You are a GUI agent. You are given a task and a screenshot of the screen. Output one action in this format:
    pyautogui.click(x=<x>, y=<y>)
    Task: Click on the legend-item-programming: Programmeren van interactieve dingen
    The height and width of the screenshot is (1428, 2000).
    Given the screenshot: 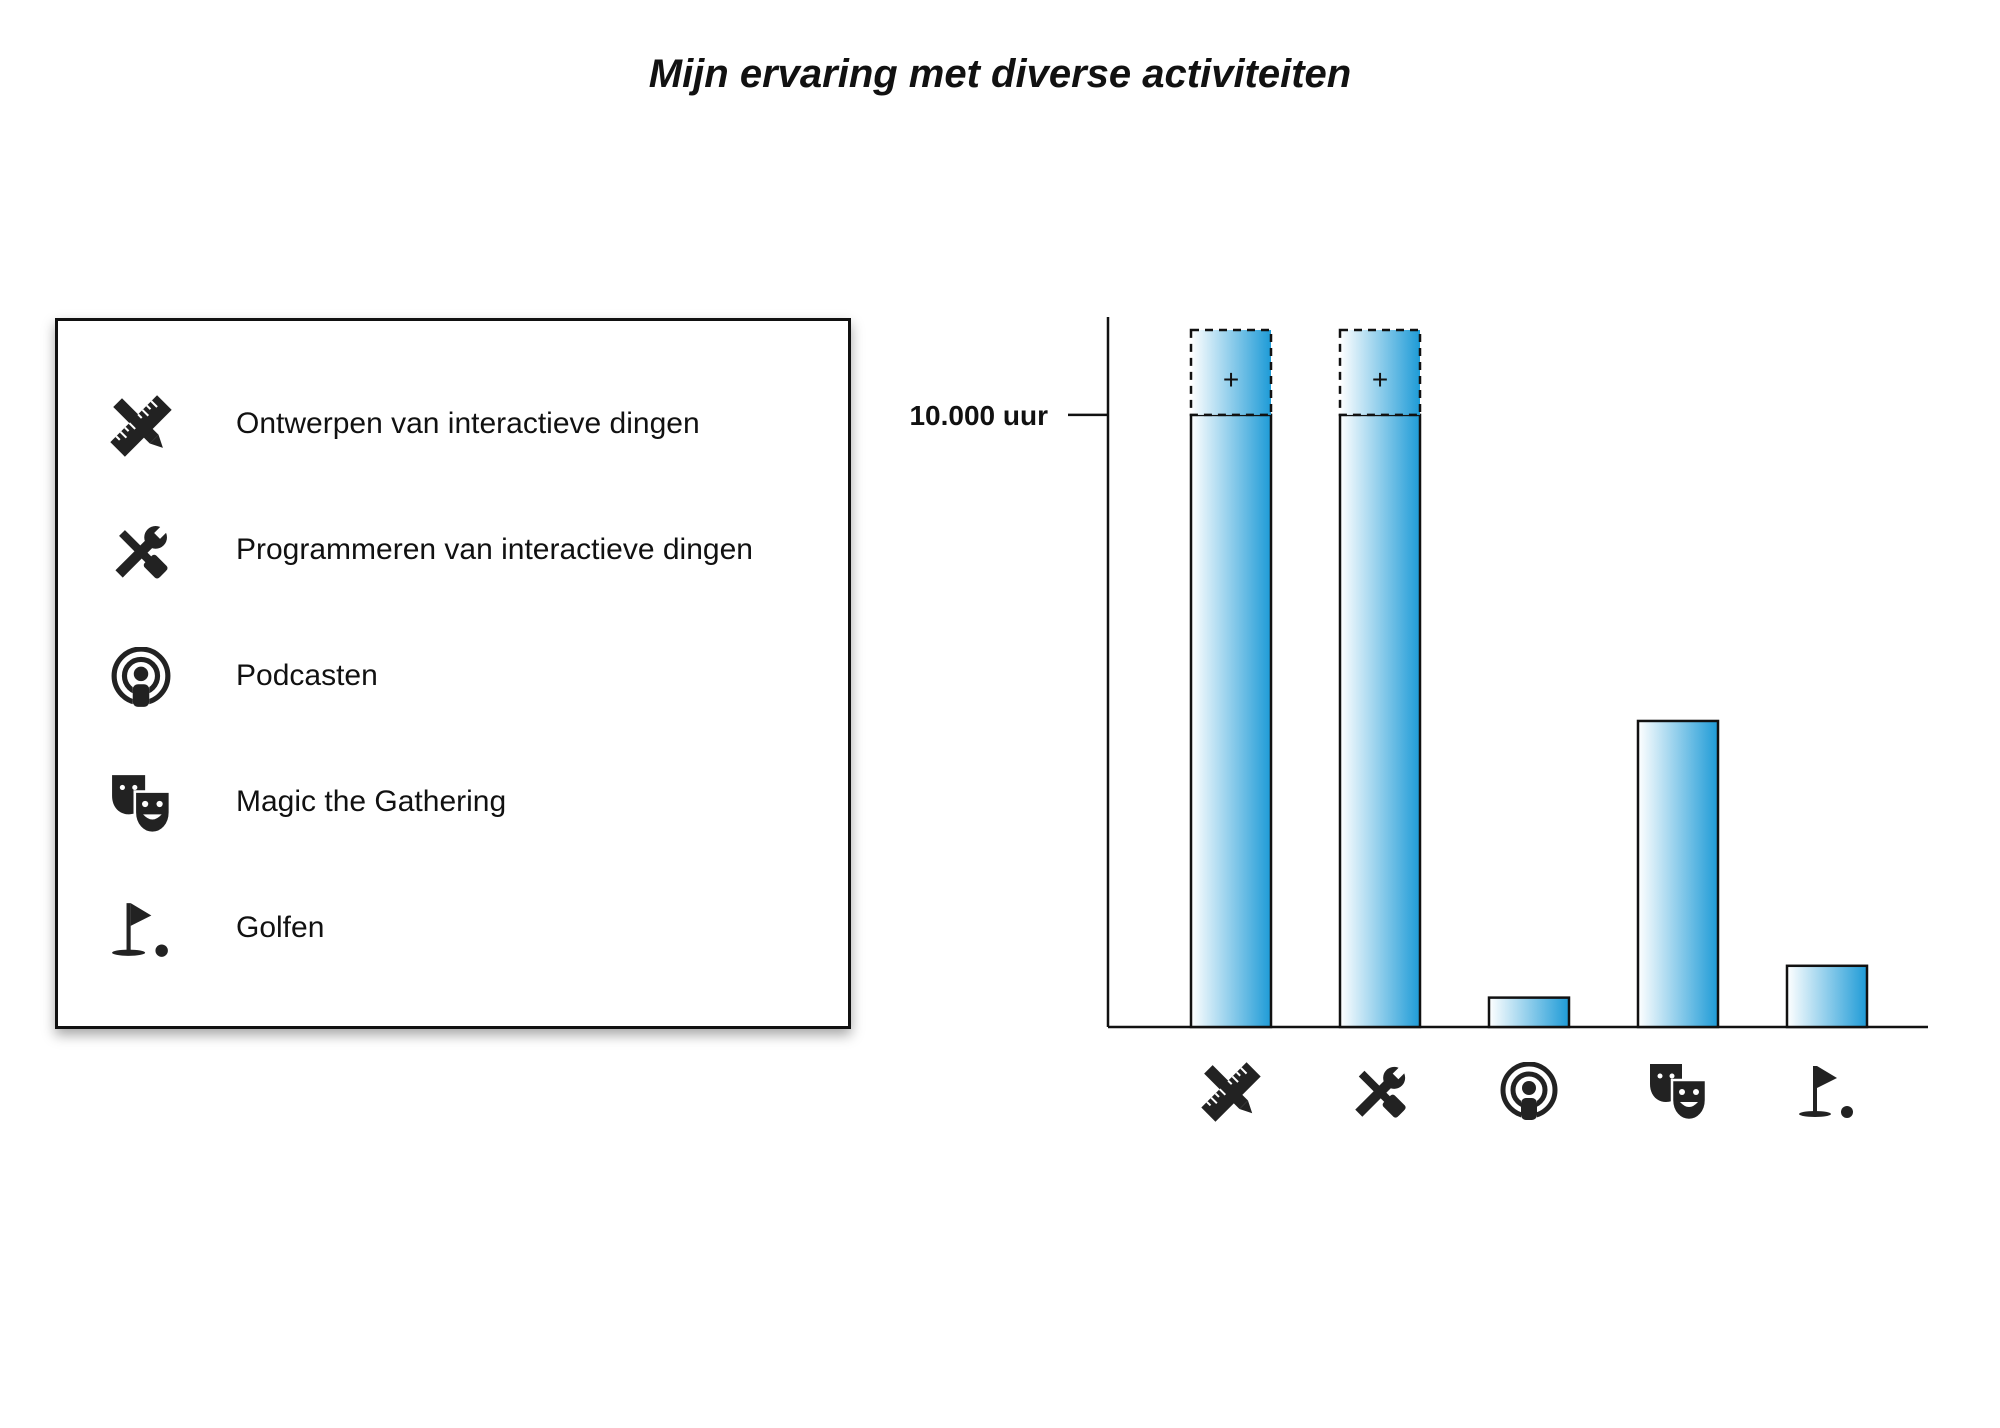 What is the action you would take?
    pyautogui.click(x=453, y=551)
    